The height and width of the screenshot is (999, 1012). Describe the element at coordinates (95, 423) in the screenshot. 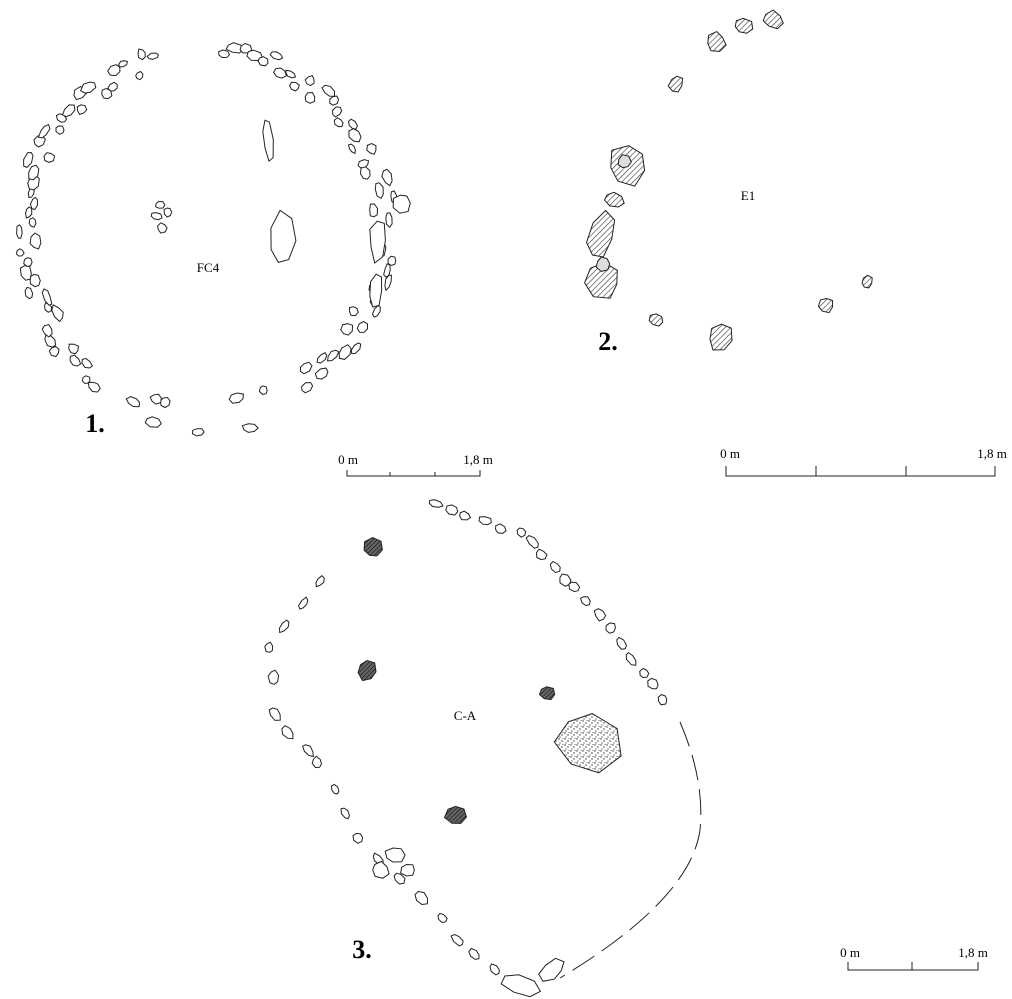

I see `figure-number: 1.` at that location.